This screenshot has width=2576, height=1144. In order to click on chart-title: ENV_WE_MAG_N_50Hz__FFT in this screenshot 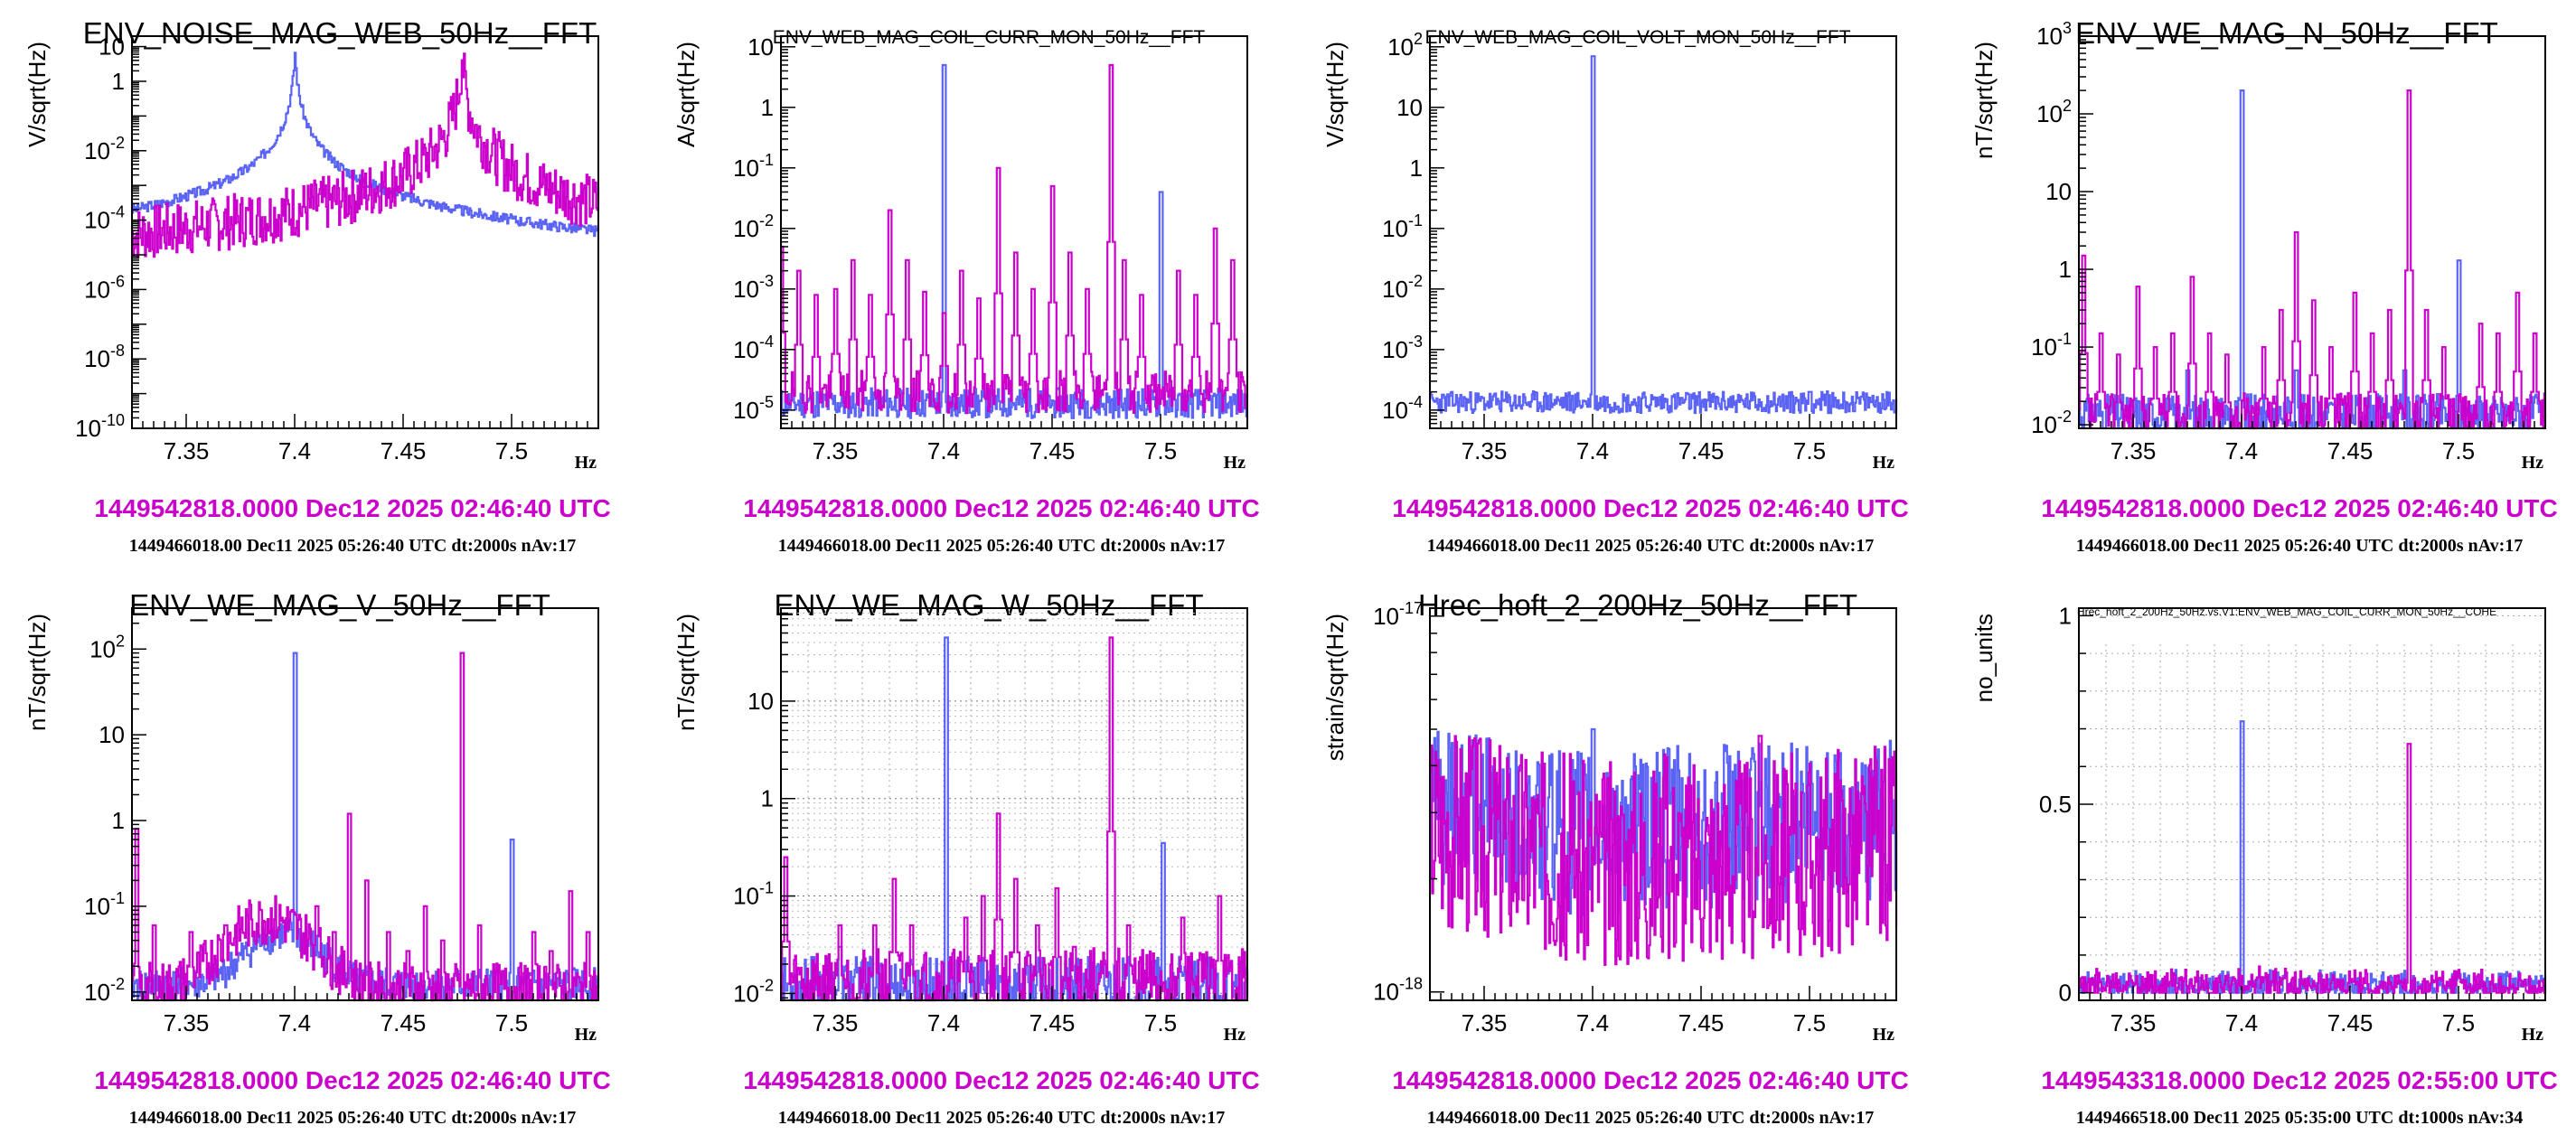, I will do `click(2286, 33)`.